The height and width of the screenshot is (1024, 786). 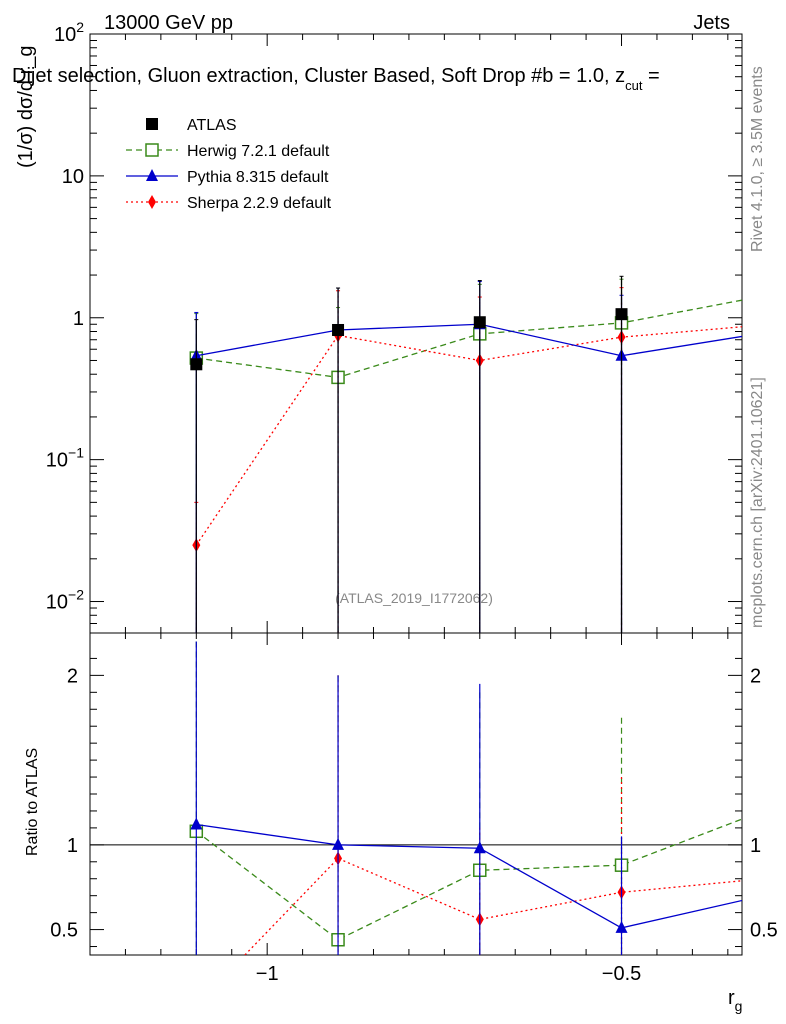 I want to click on y-axis-label-main-text: (1/σ) dσ/d r_g, so click(x=26, y=106).